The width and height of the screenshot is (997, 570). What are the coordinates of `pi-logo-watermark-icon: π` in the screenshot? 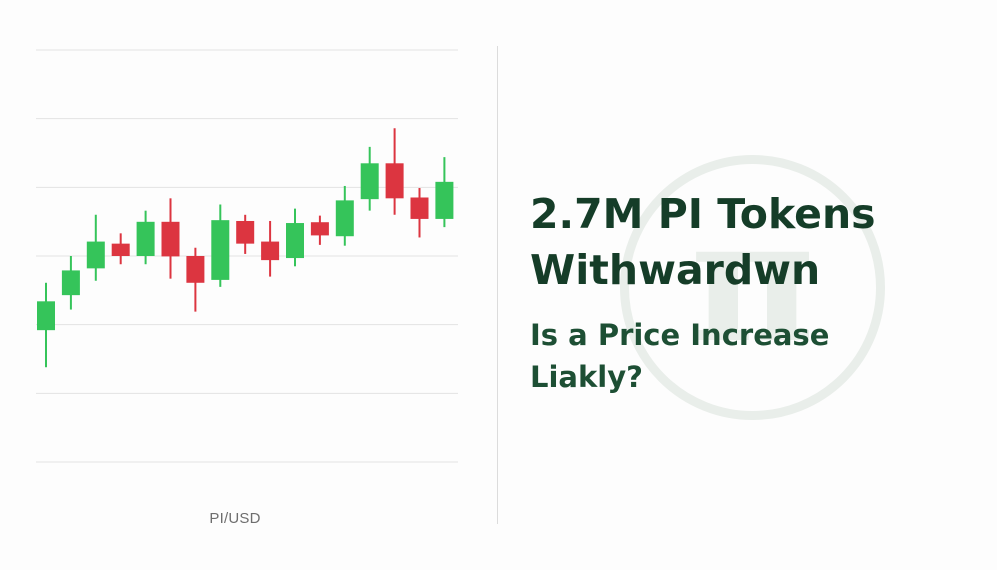 It's located at (752, 287).